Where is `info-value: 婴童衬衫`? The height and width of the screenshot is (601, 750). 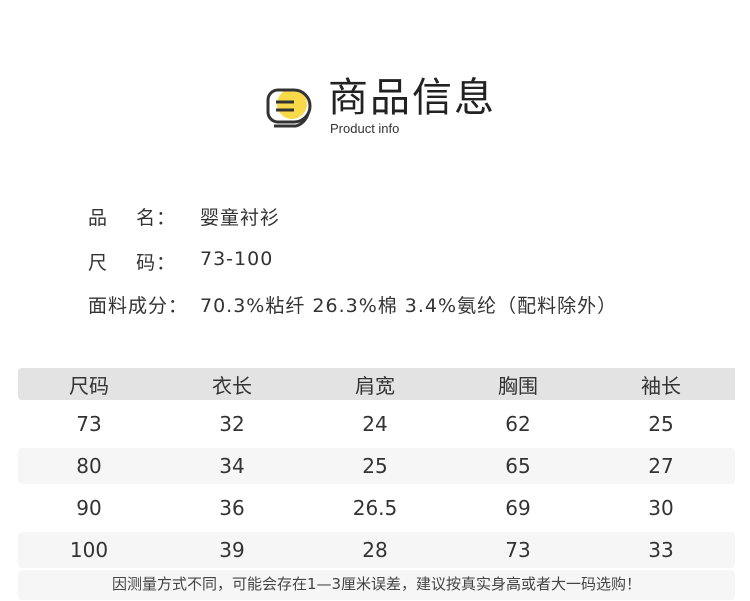 info-value: 婴童衬衫 is located at coordinates (240, 218).